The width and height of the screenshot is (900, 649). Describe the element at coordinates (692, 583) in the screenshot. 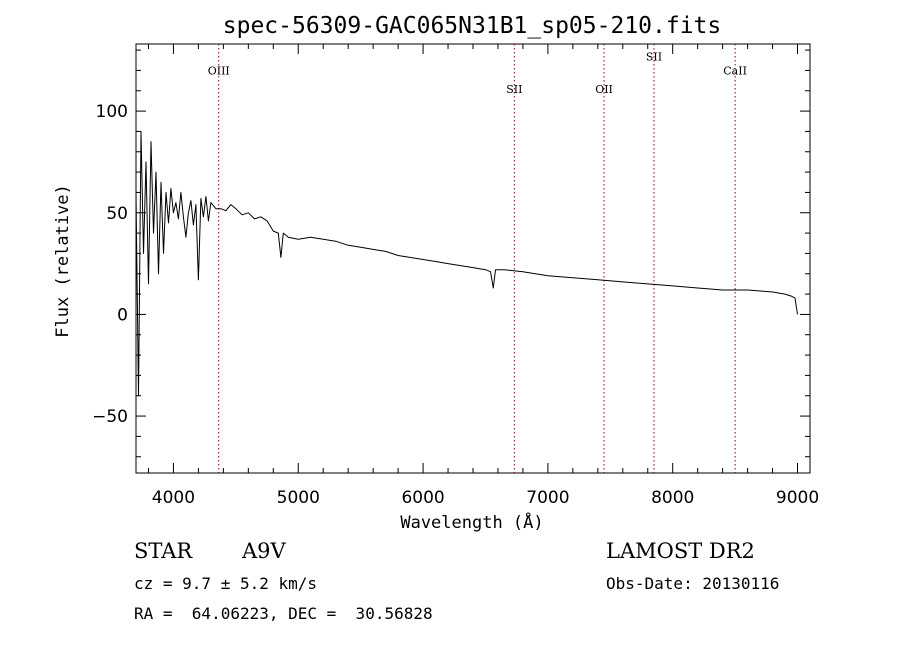

I see `obs-date: Obs-Date: 20130116` at that location.